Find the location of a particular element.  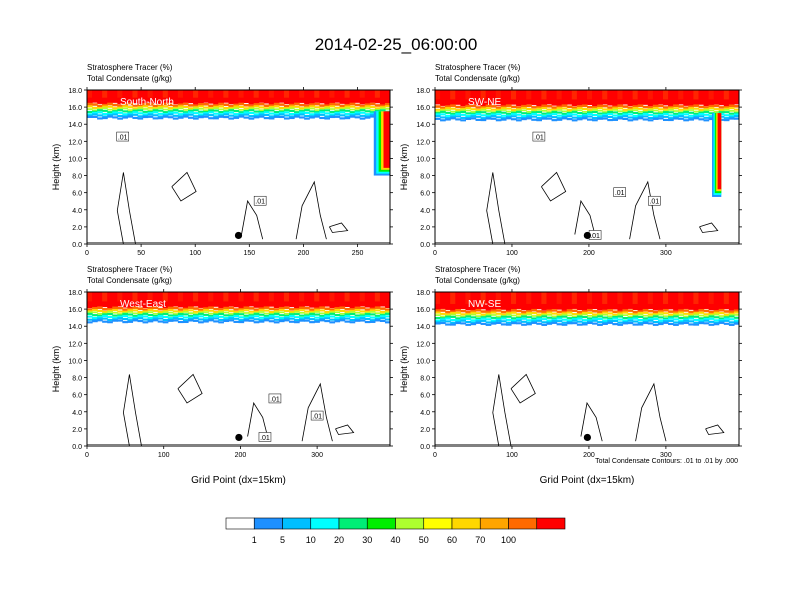

y-tick-label: 16.0 is located at coordinates (75, 310).